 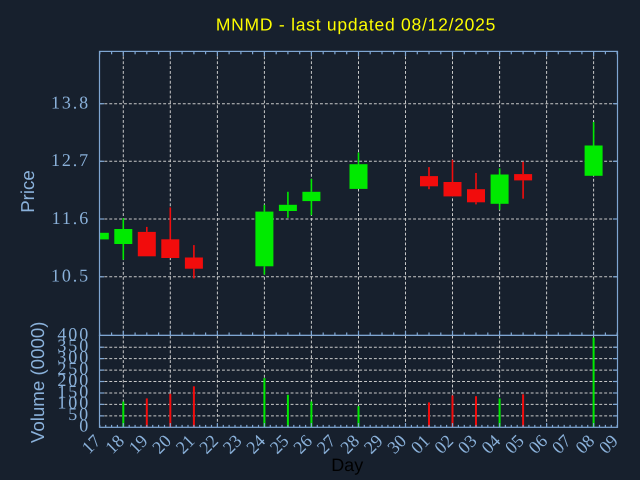 I want to click on svg-text: 350, so click(x=73, y=346).